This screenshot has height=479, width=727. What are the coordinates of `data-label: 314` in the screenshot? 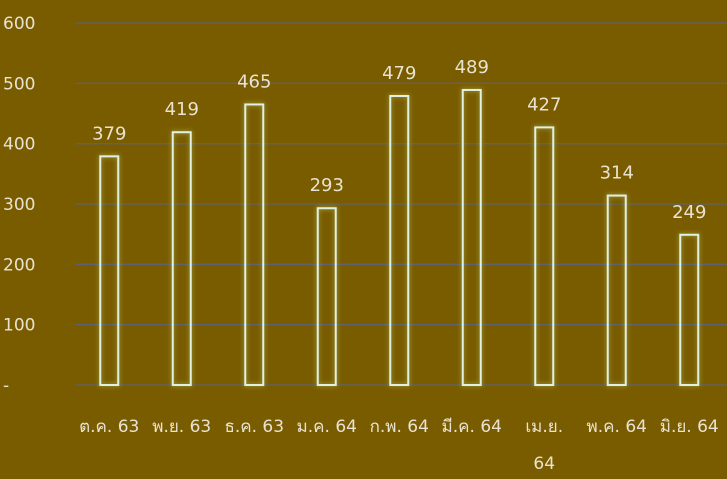 It's located at (617, 173).